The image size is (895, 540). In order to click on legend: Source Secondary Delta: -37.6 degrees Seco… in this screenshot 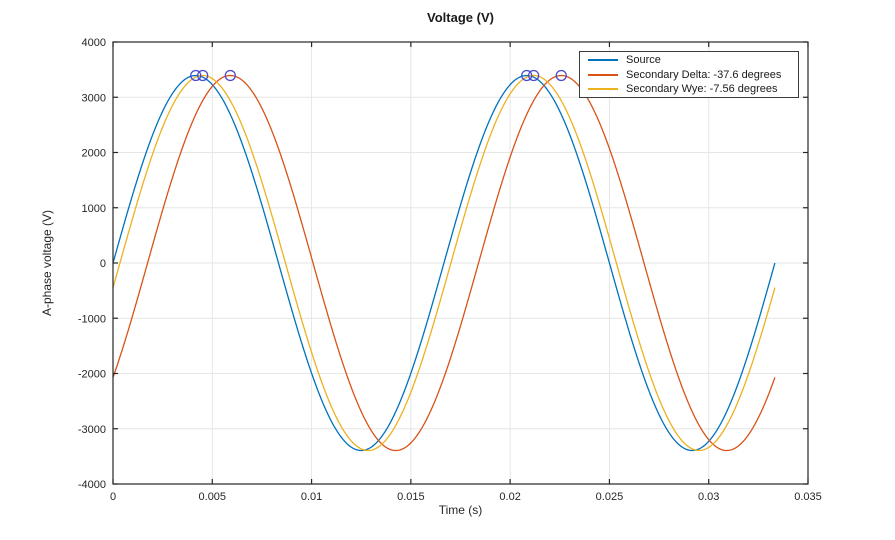, I will do `click(689, 74)`.